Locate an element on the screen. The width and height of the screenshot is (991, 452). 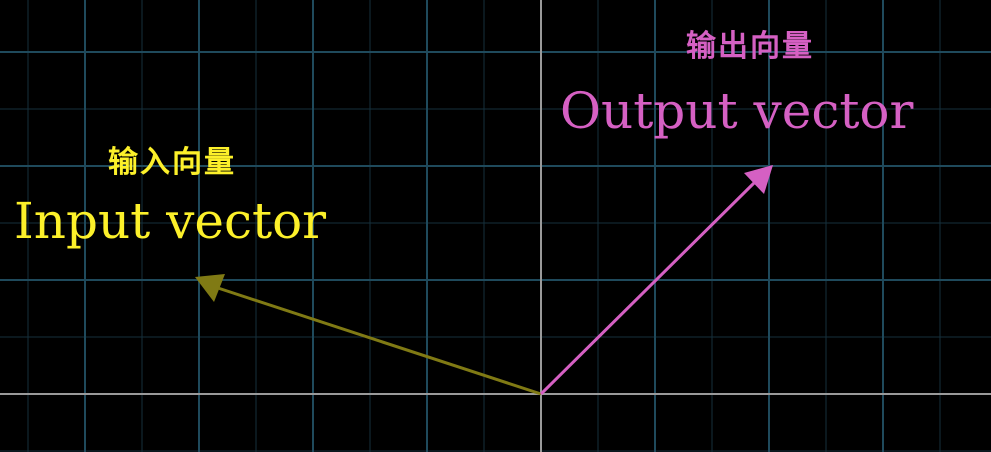
input-vector-label-chinese: 输入向量 is located at coordinates (172, 162).